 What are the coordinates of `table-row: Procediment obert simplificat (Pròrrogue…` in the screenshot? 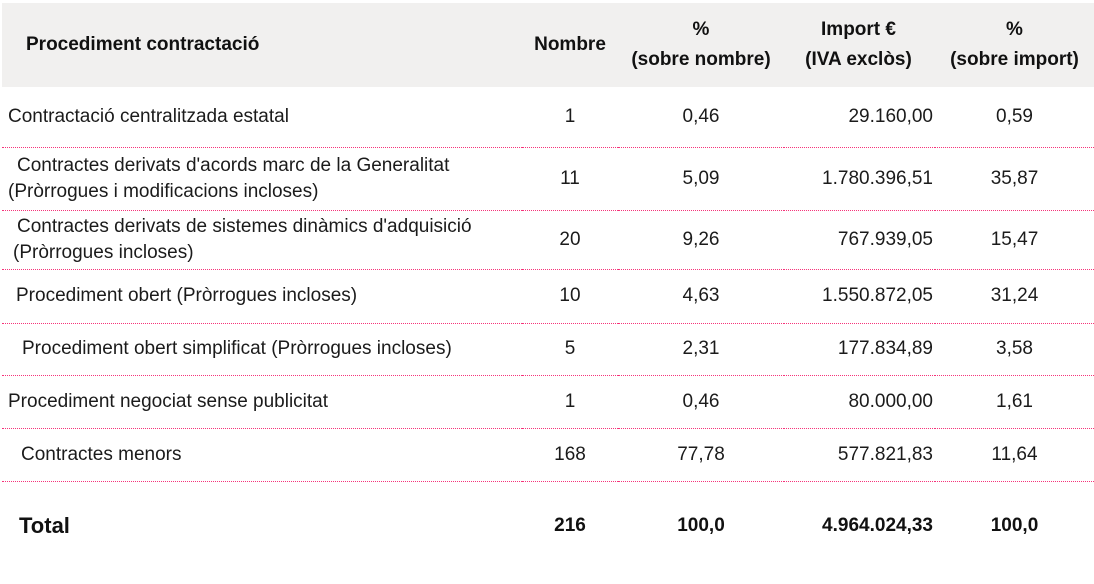 It's located at (548, 349).